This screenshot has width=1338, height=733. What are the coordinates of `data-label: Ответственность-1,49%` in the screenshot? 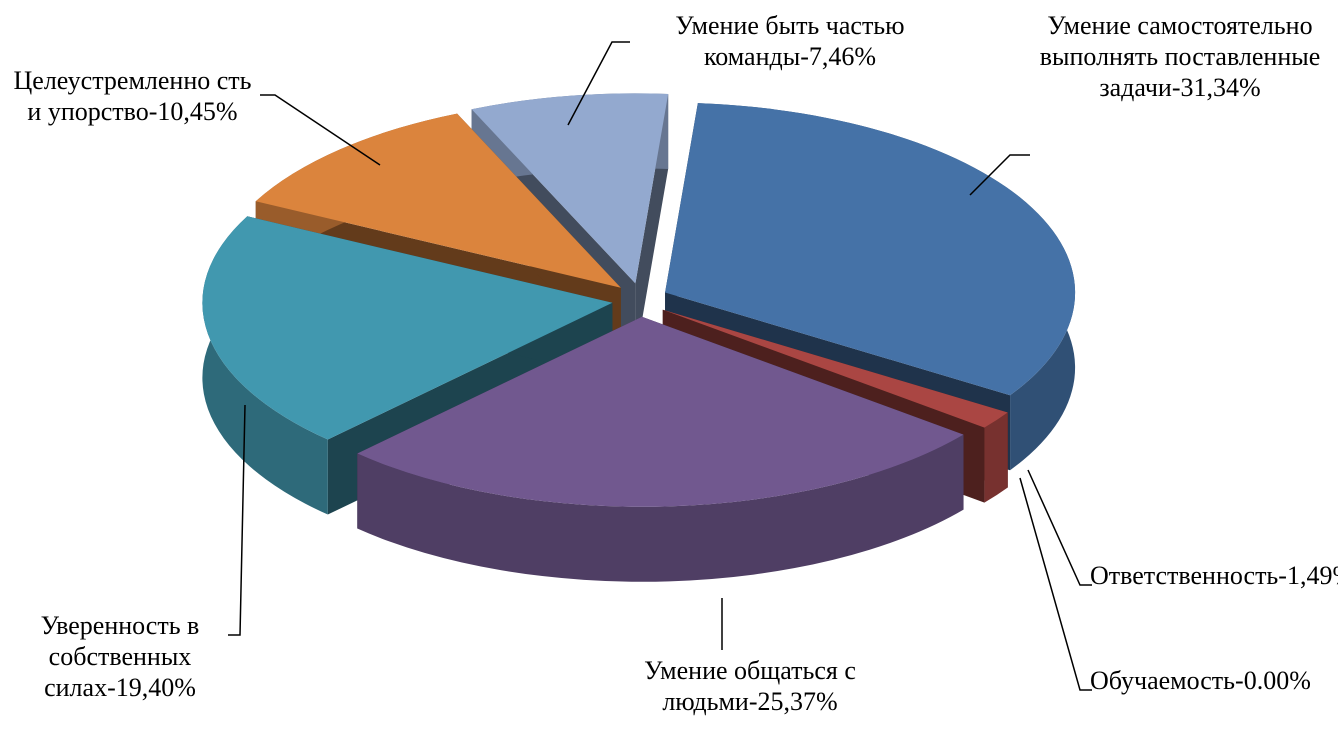 It's located at (1214, 575).